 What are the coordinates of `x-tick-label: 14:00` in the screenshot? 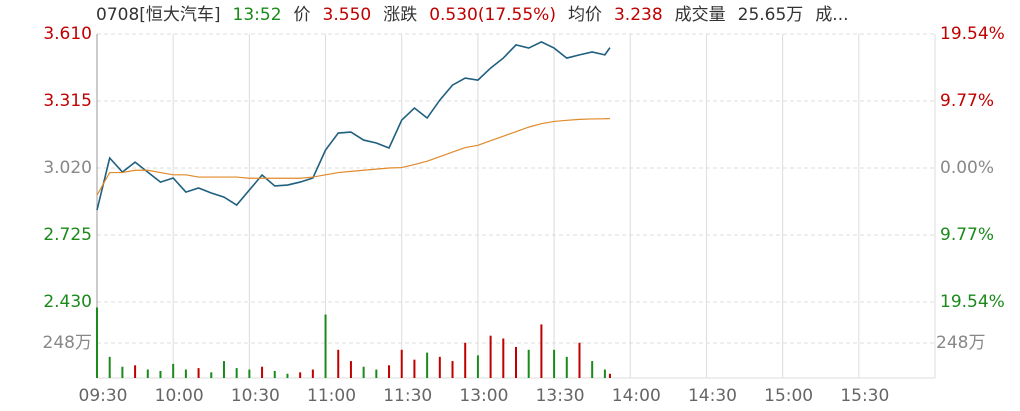 It's located at (636, 396).